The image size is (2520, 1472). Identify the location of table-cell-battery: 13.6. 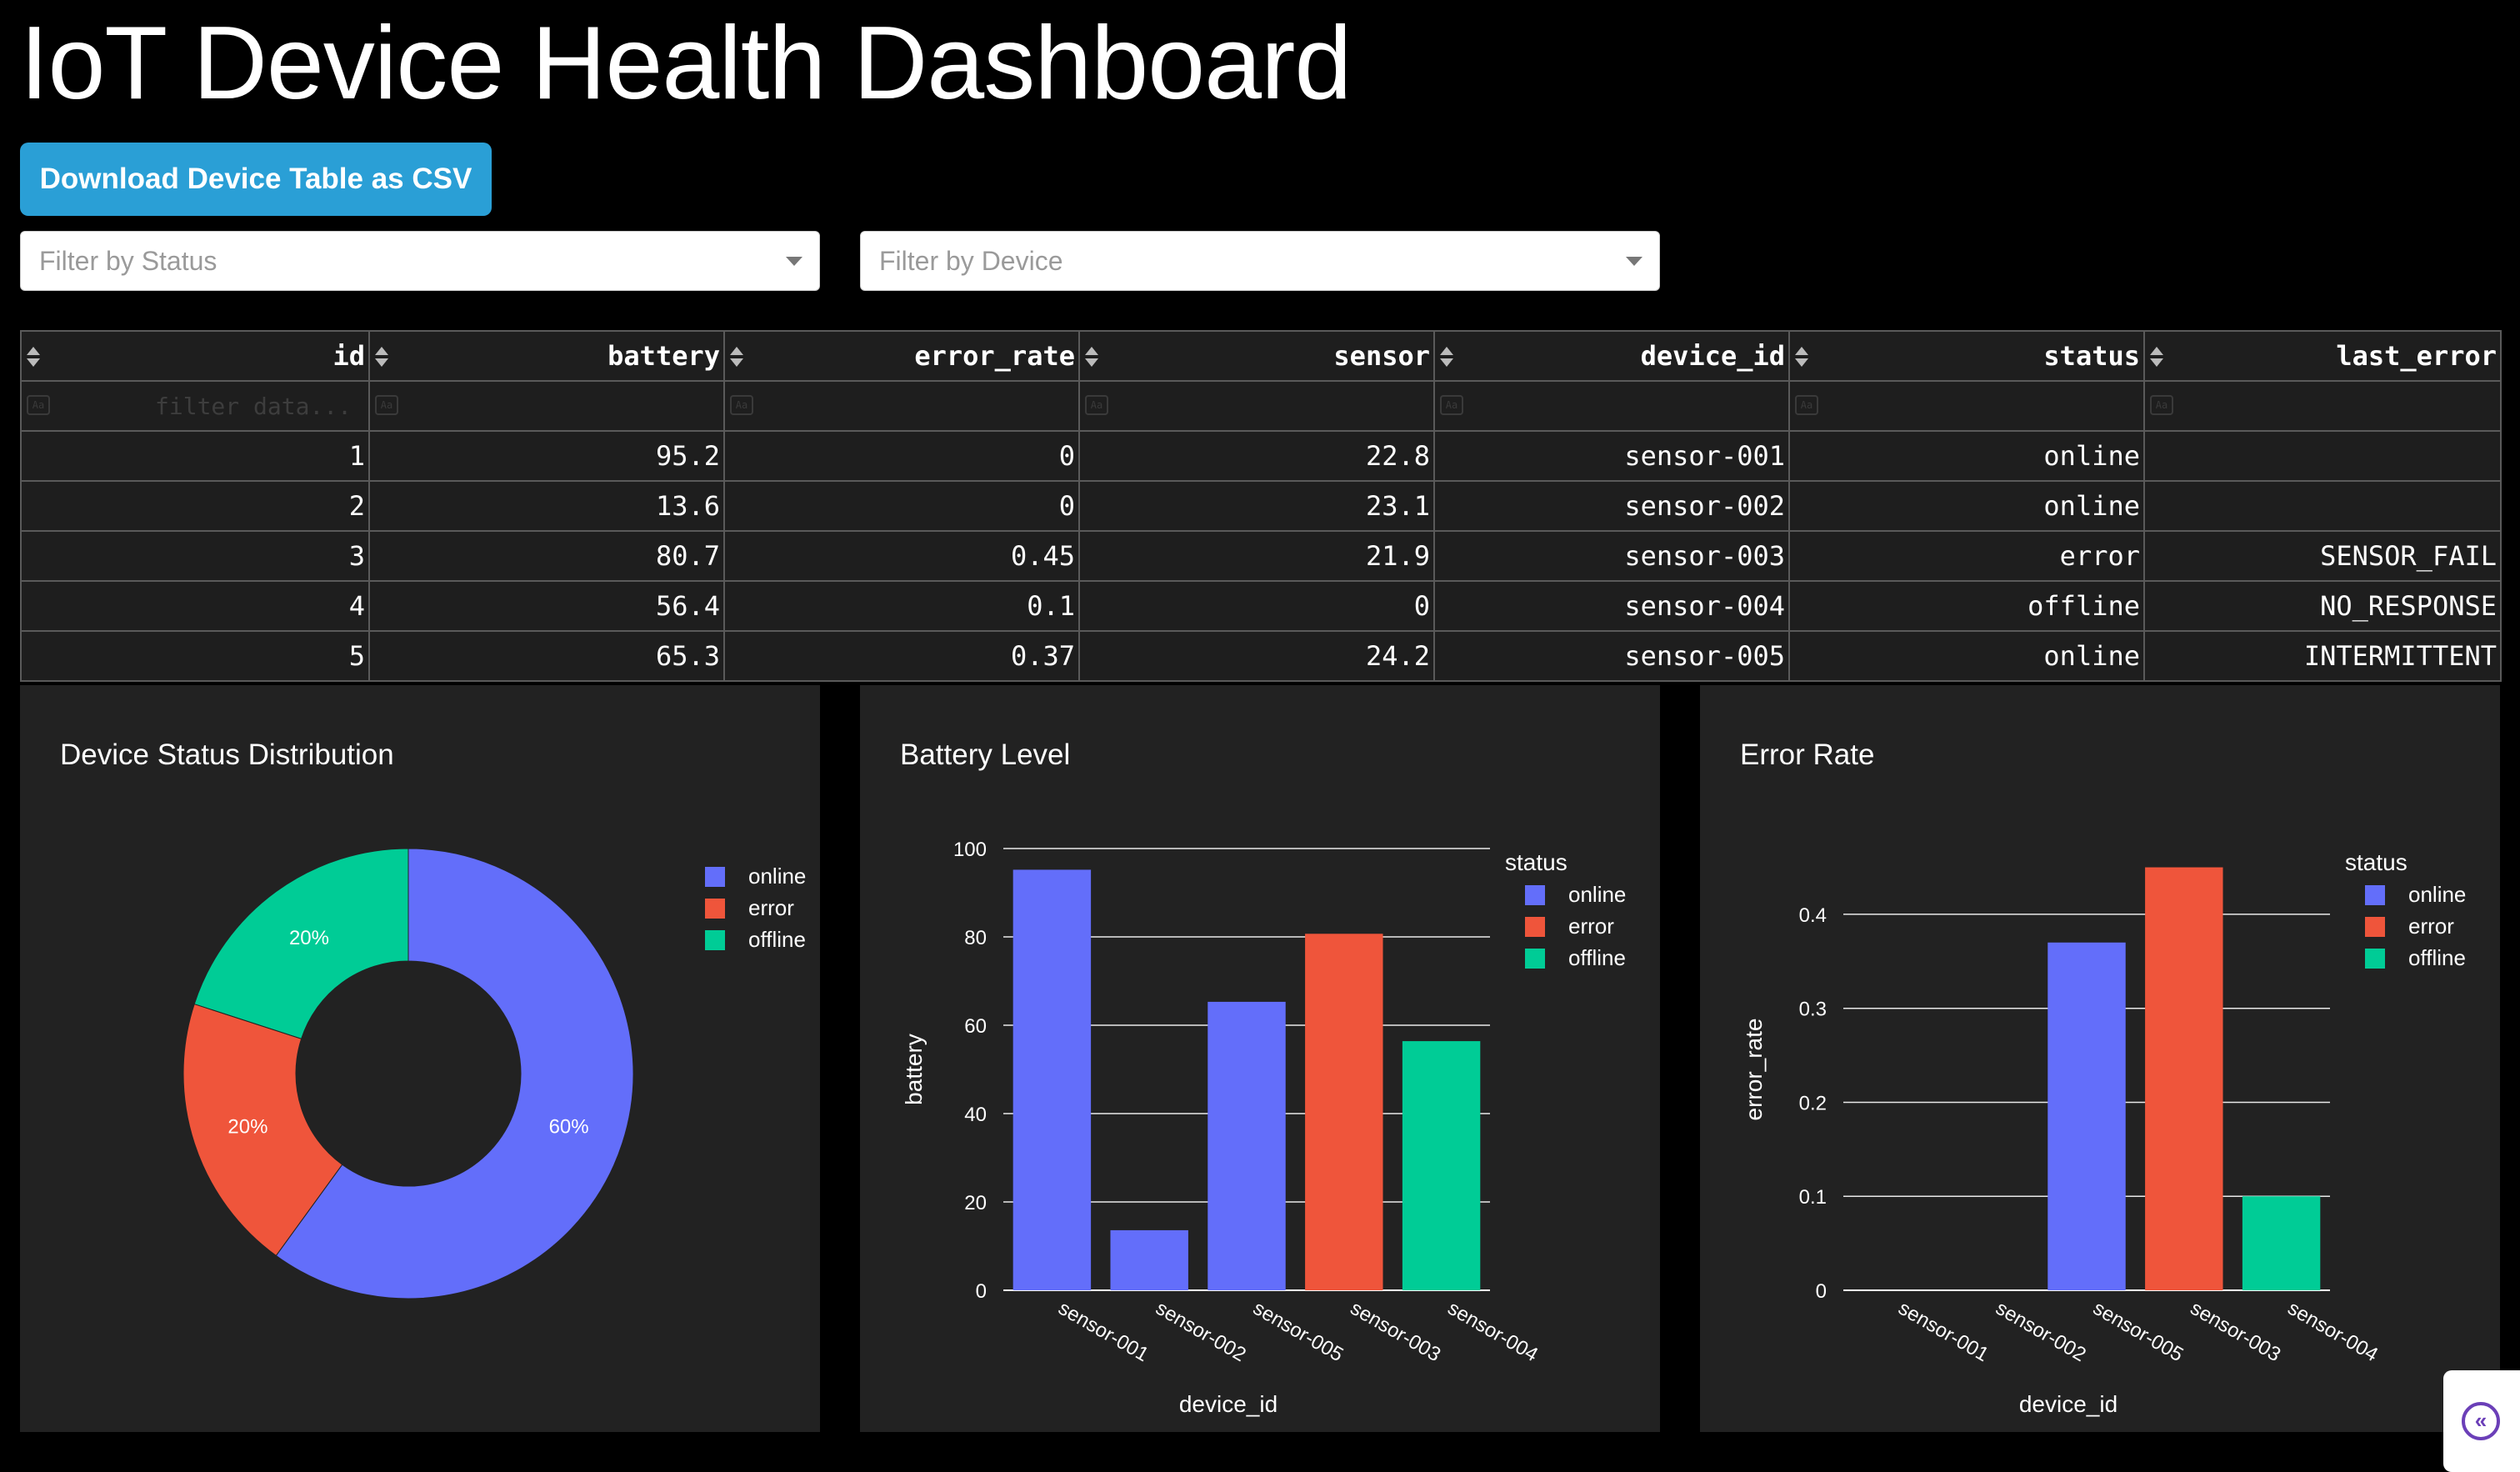
(546, 506).